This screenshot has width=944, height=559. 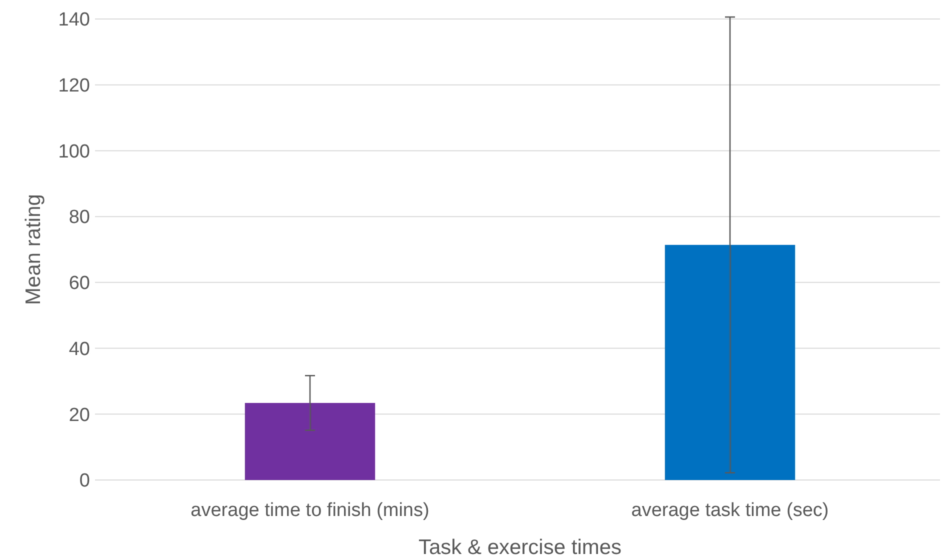 I want to click on x-axis-title: Task & exercise times, so click(x=520, y=547).